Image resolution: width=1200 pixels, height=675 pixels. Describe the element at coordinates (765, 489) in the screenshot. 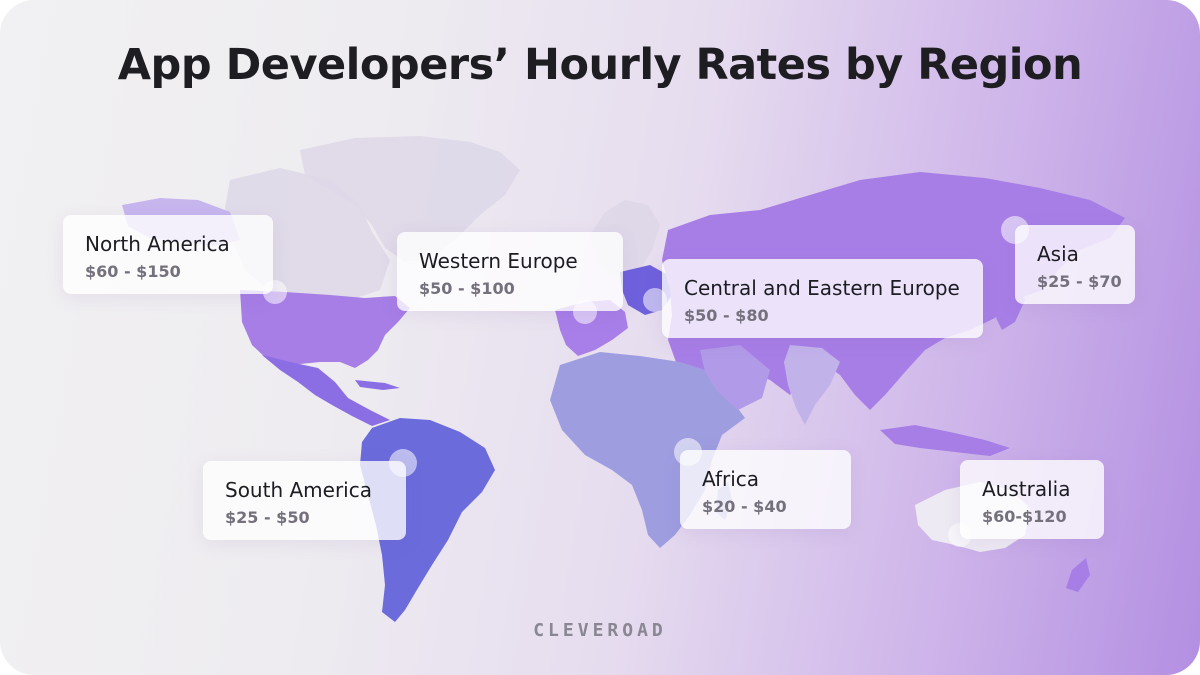

I see `label-africa: Africa $20 - $40` at that location.